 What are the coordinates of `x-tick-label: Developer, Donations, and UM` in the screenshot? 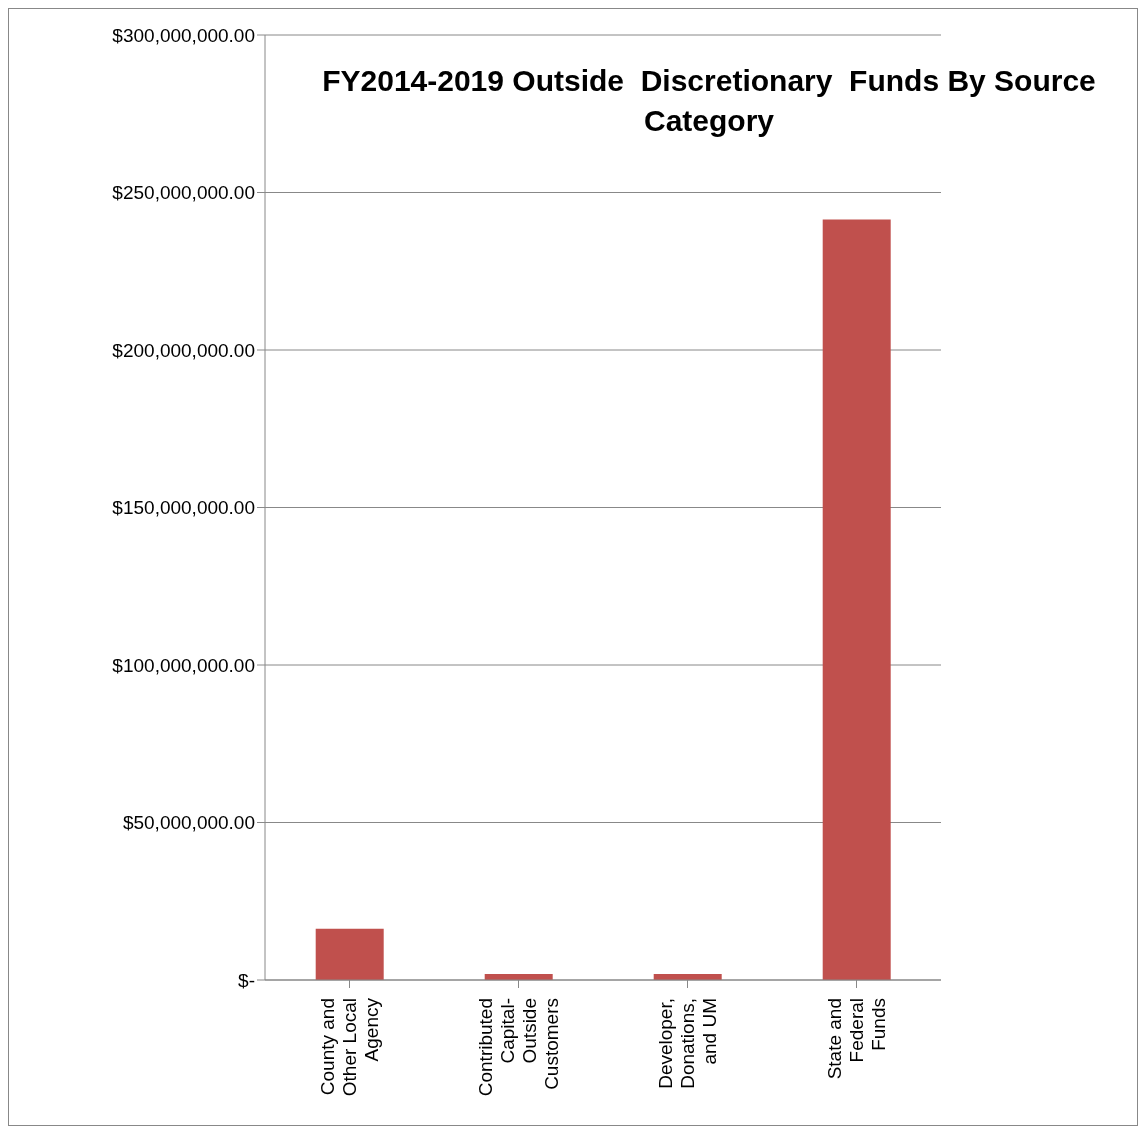 It's located at (687, 1043).